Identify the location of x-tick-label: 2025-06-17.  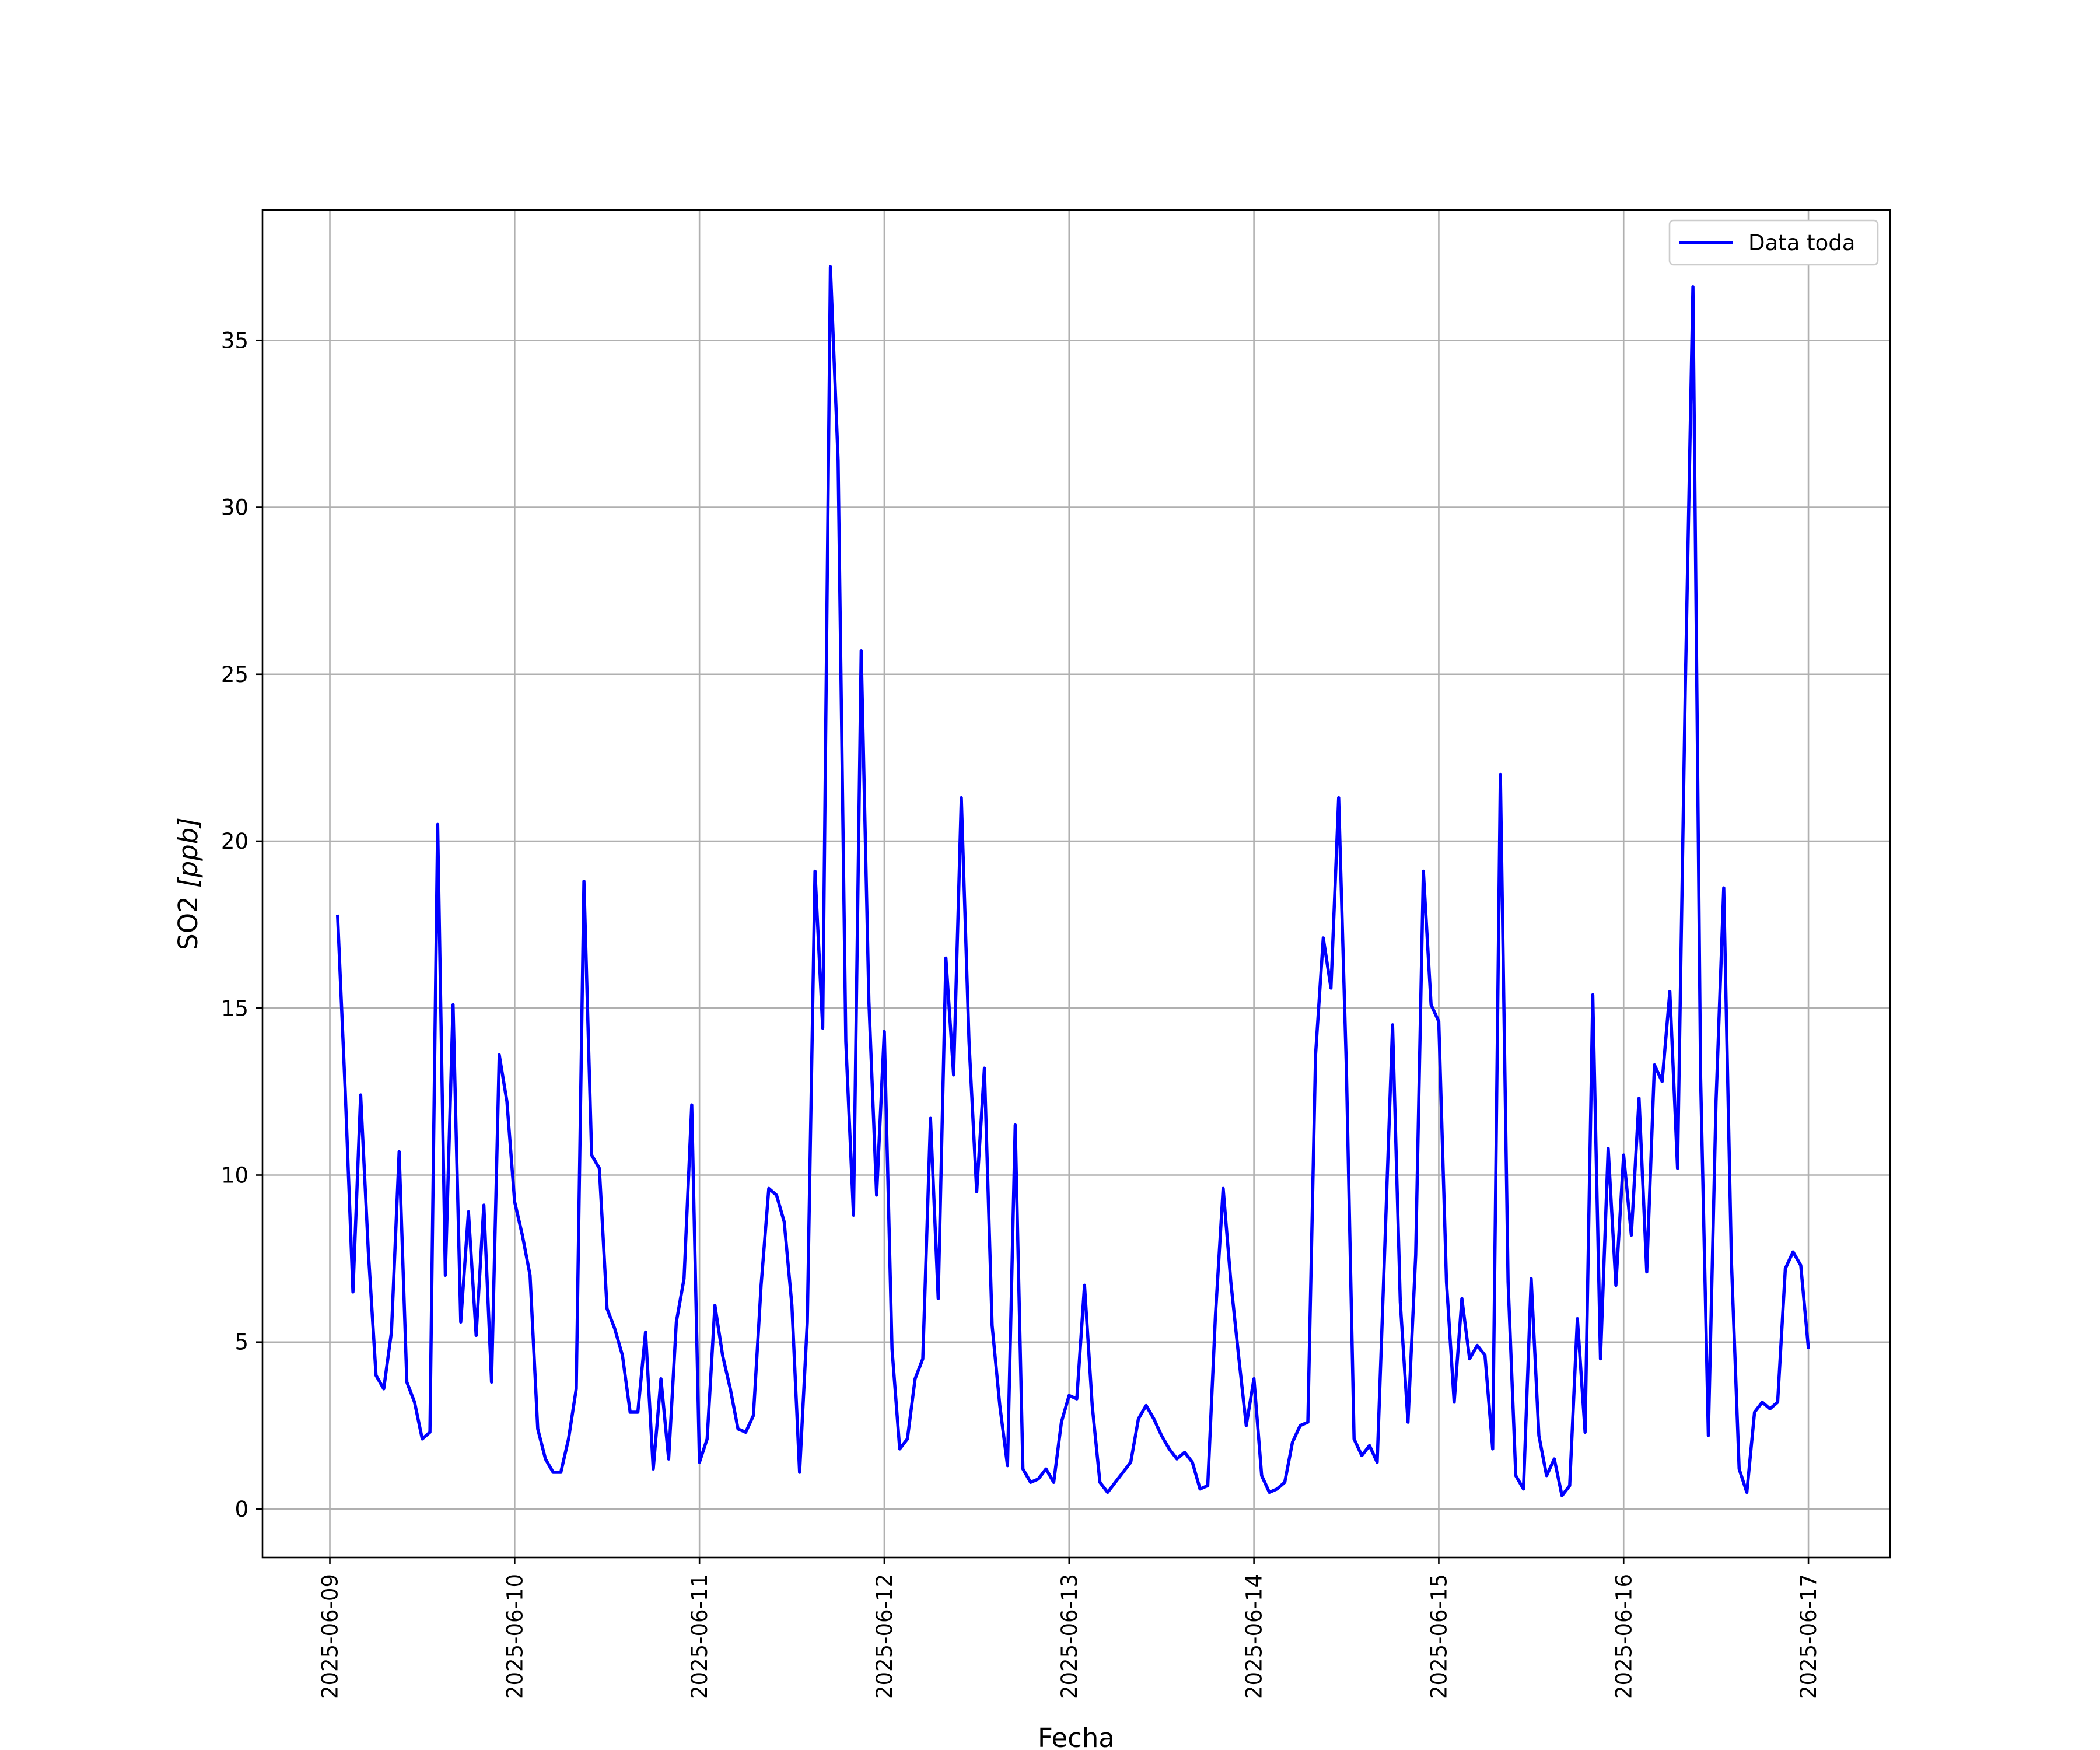
(1808, 1636).